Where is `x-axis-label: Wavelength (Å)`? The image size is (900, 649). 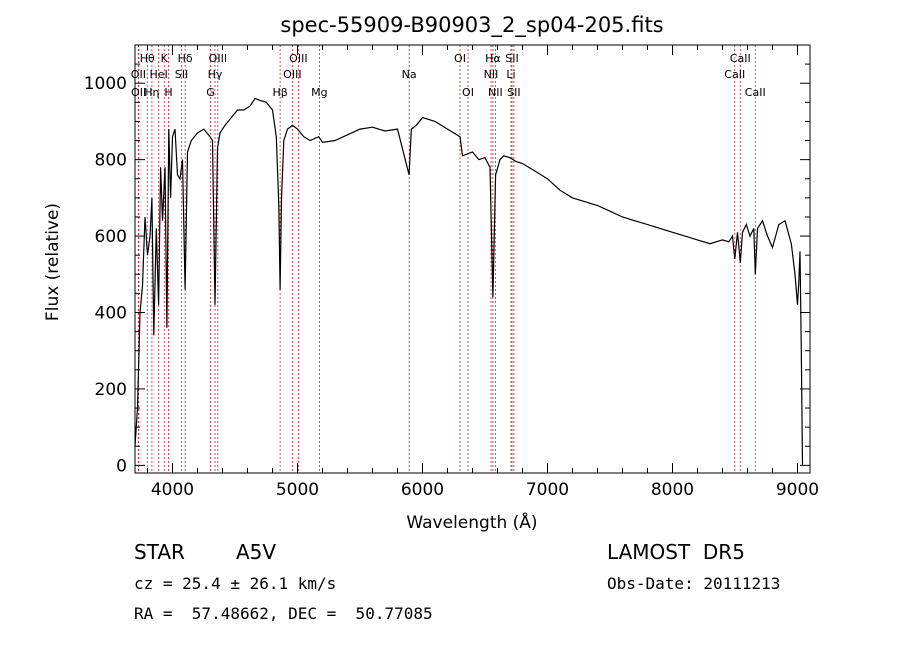 x-axis-label: Wavelength (Å) is located at coordinates (471, 522).